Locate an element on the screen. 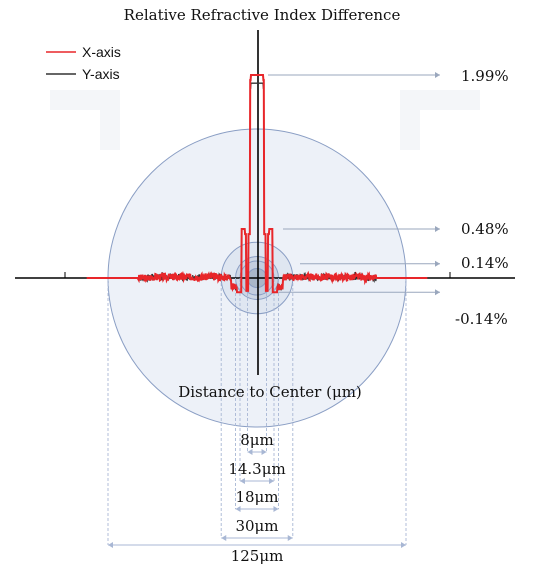 The image size is (533, 567). level-label-0-48: 0.48% is located at coordinates (485, 229).